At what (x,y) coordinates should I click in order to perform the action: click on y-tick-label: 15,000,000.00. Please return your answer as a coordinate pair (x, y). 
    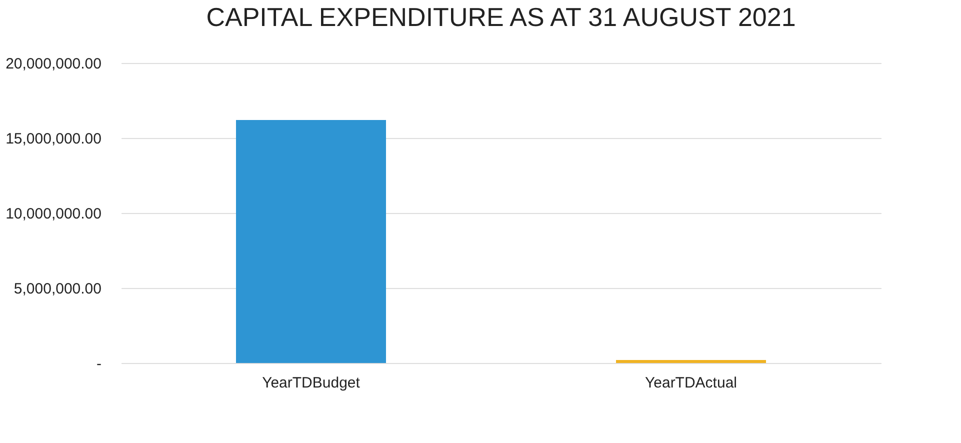
    Looking at the image, I should click on (54, 139).